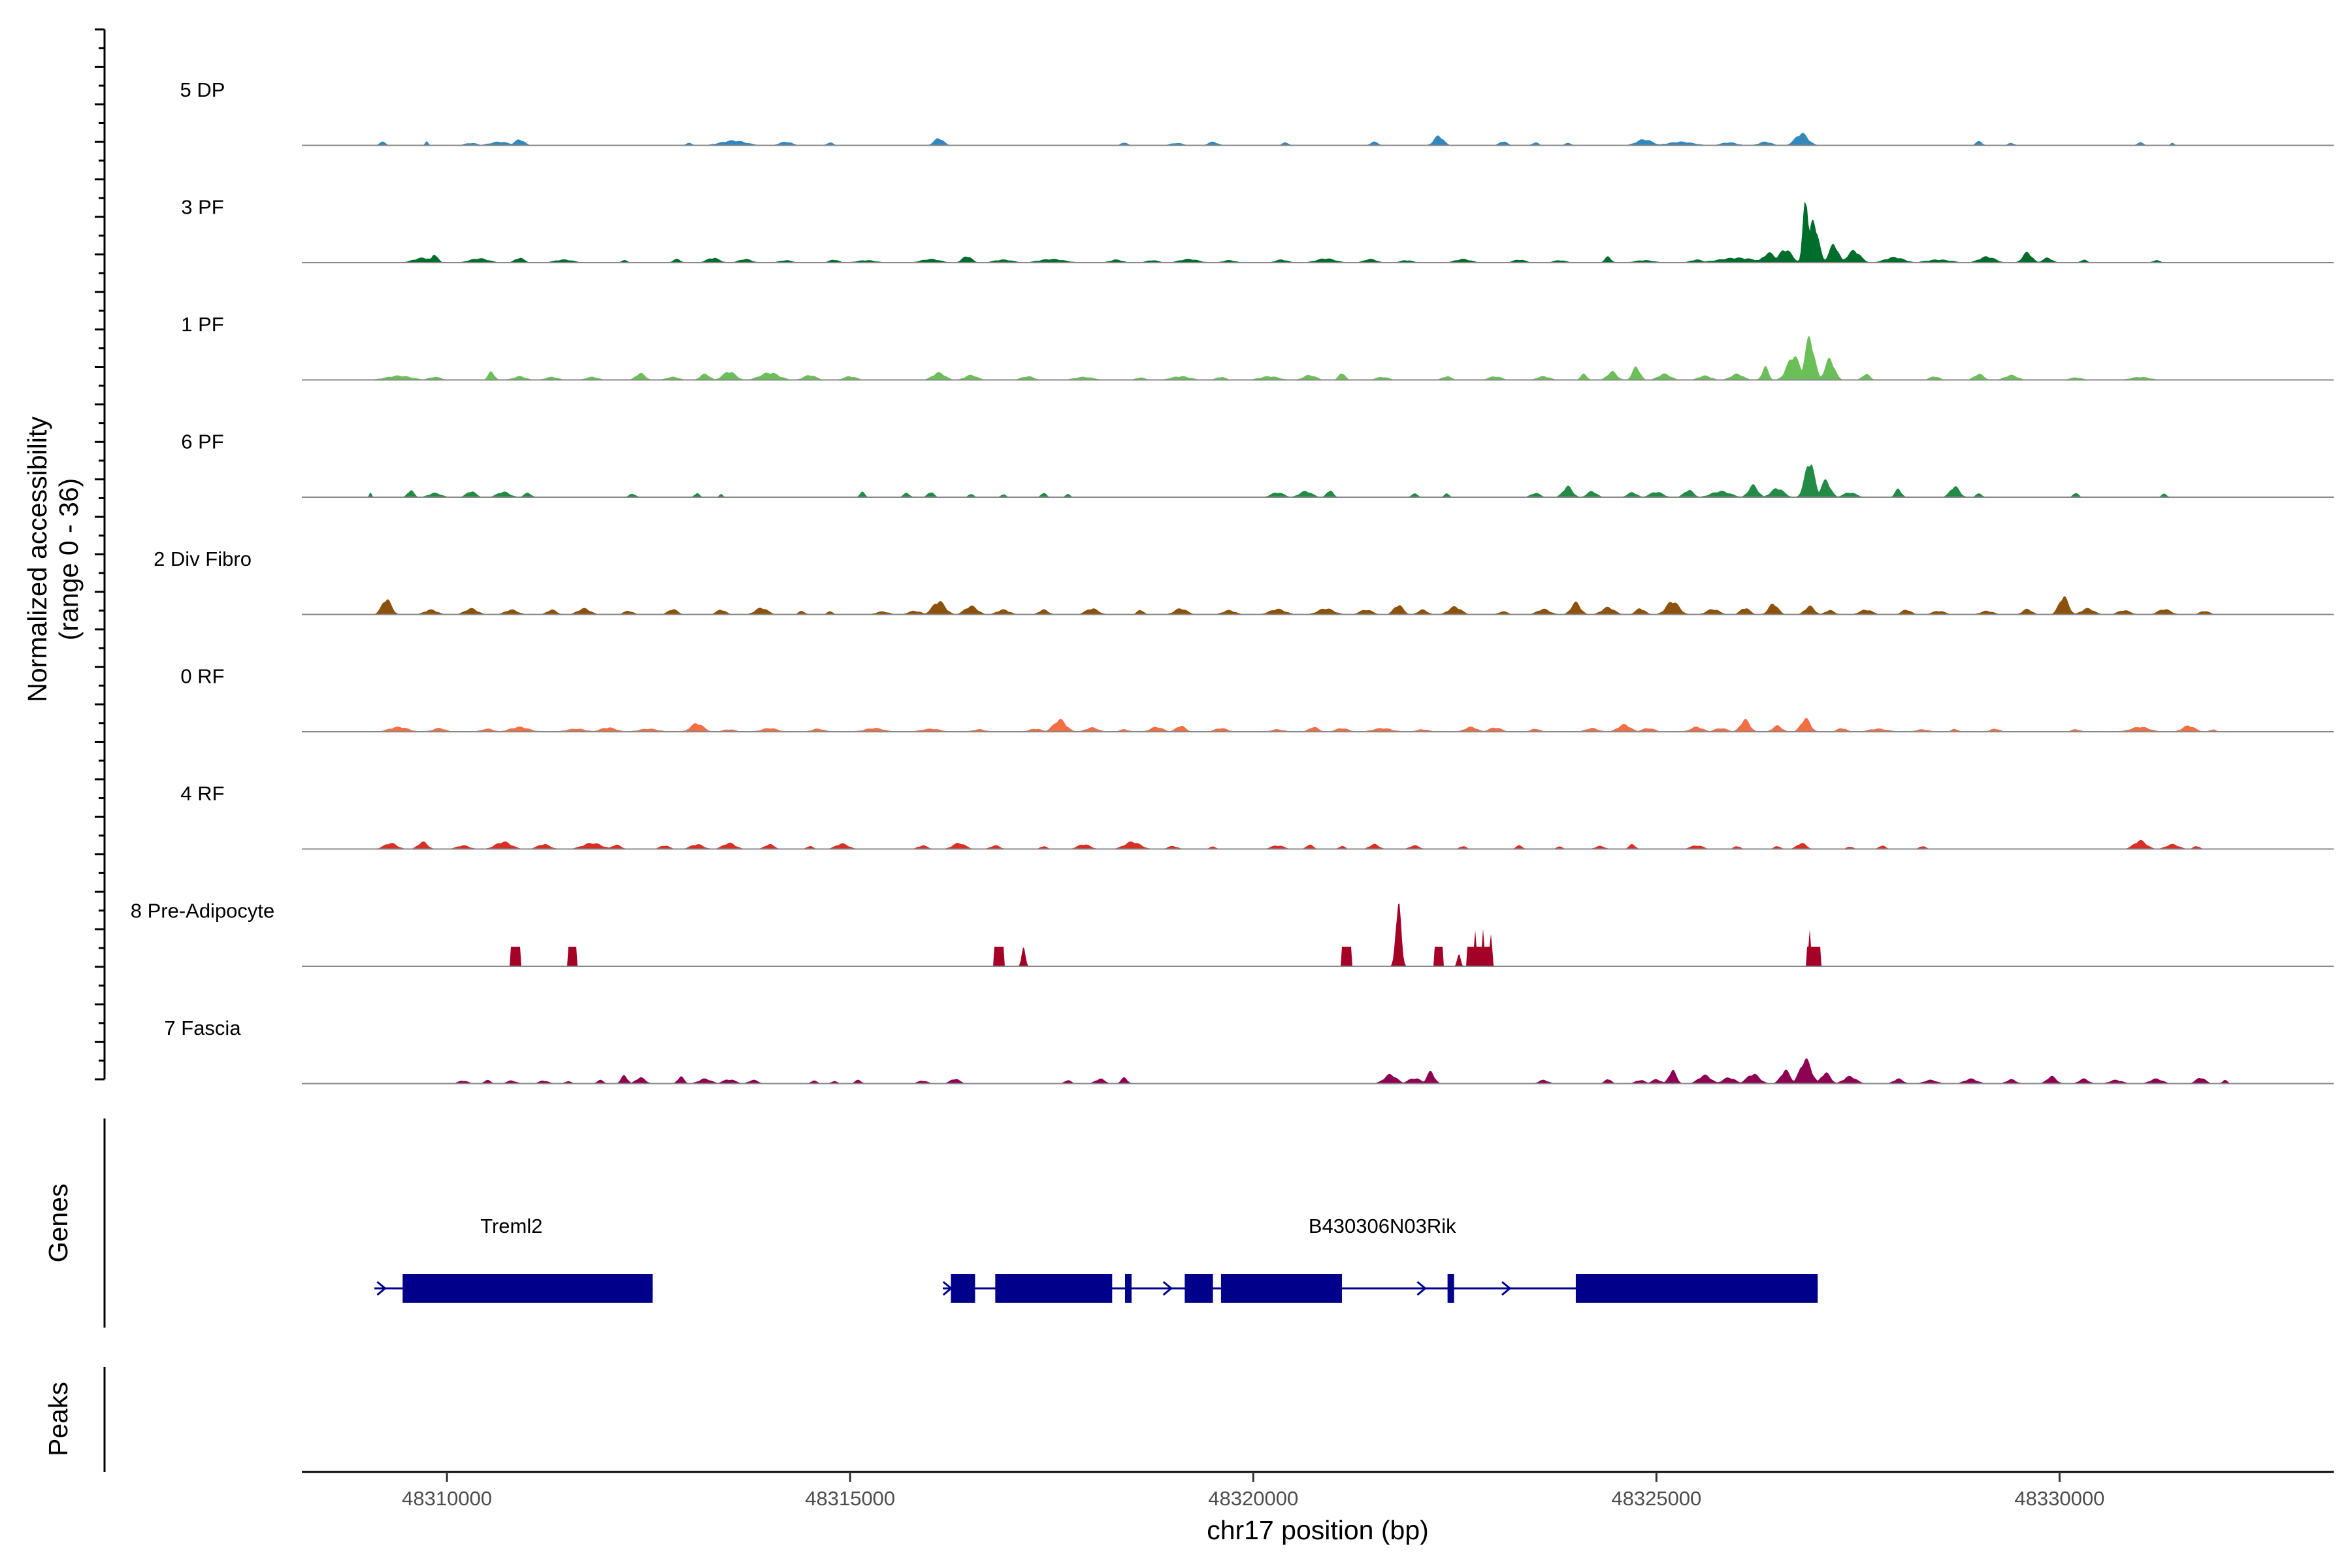 This screenshot has height=1568, width=2352. I want to click on track-6-pf: 6 PF, so click(1257, 464).